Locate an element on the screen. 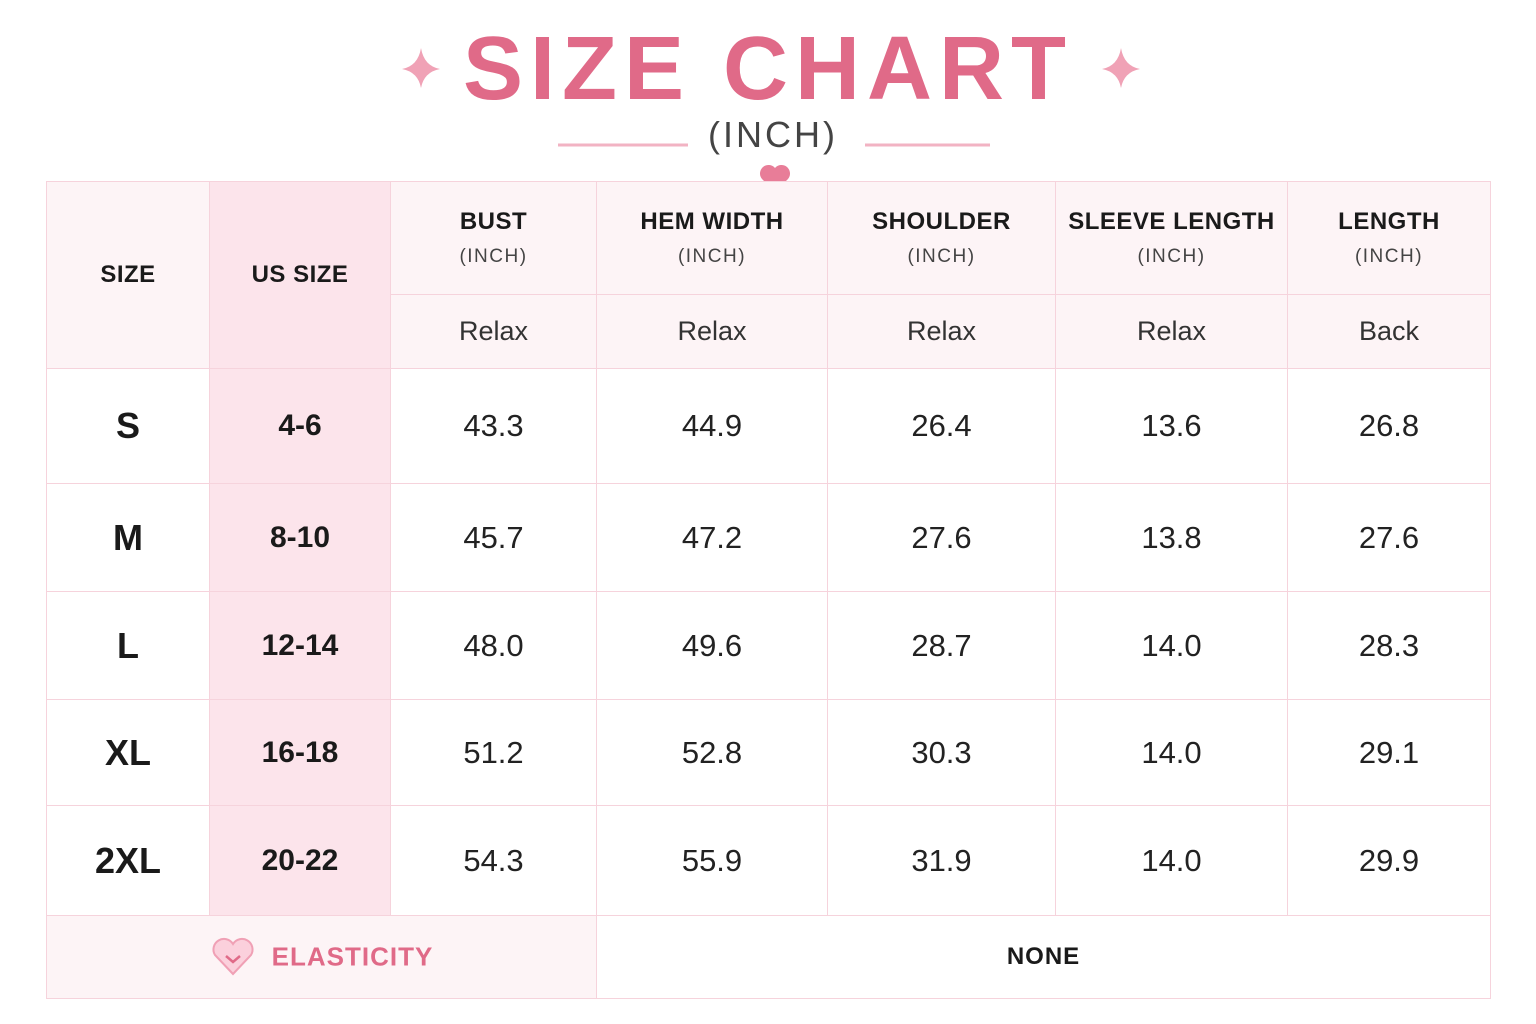 This screenshot has height=1024, width=1536. footer-value: NONE is located at coordinates (1043, 957).